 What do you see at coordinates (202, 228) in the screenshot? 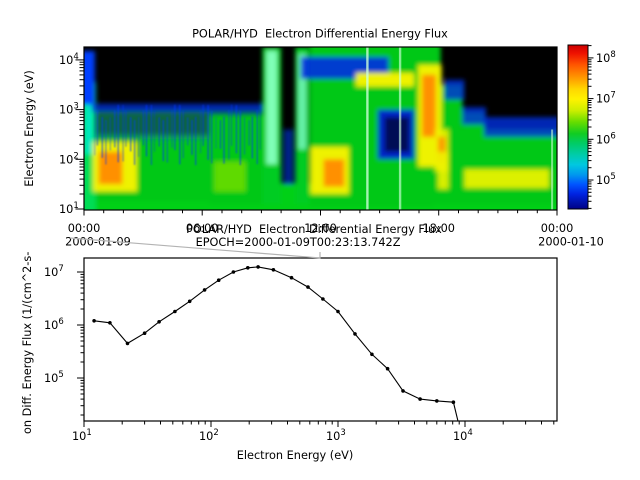
I see `time-tick-label: 06:00` at bounding box center [202, 228].